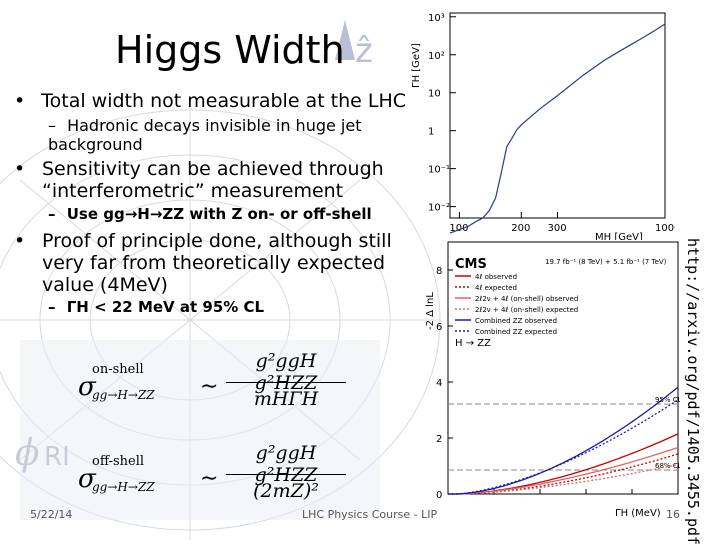 Image resolution: width=720 pixels, height=545 pixels. What do you see at coordinates (439, 271) in the screenshot?
I see `y-tick-label: 8` at bounding box center [439, 271].